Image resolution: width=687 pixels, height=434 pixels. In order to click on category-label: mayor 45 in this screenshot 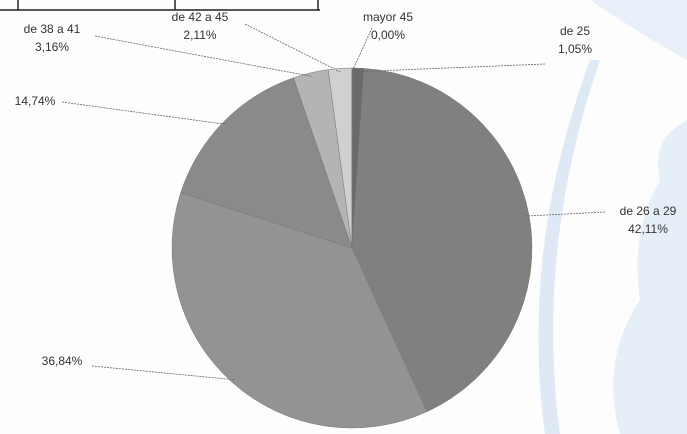, I will do `click(388, 17)`.